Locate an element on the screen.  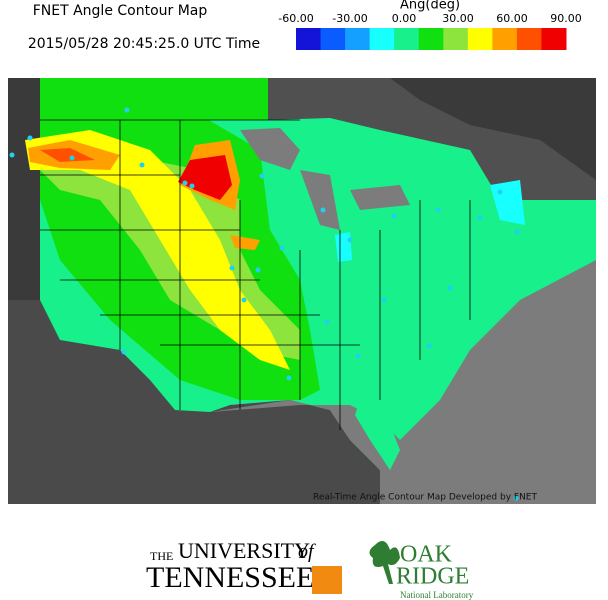
ut-university: UNIVERSITY is located at coordinates (244, 550).